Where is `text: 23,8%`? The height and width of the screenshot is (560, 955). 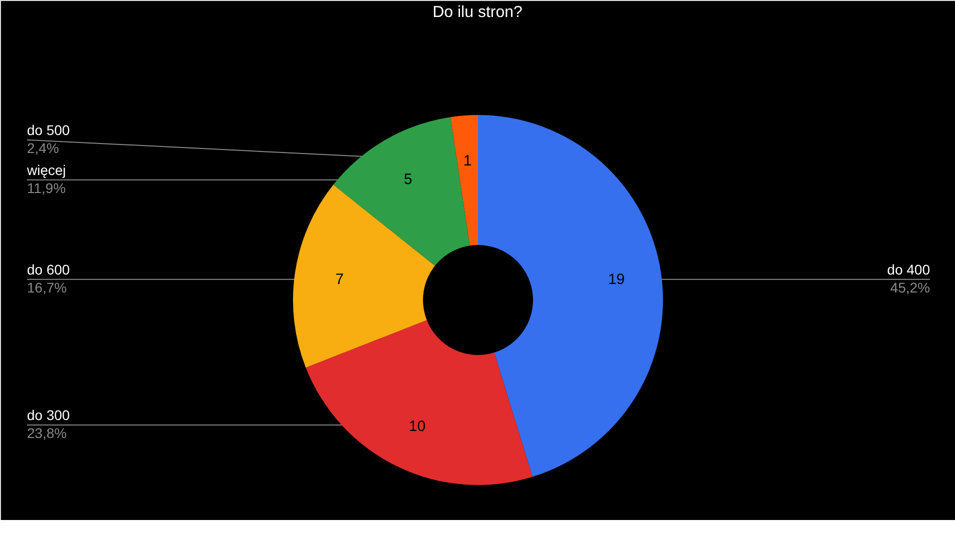 text: 23,8% is located at coordinates (47, 433).